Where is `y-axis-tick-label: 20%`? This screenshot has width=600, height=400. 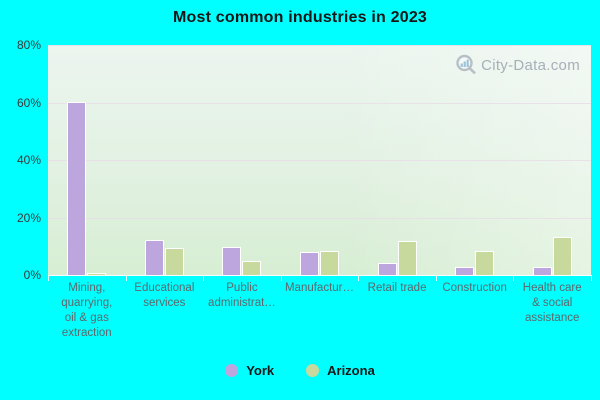 y-axis-tick-label: 20% is located at coordinates (28, 217).